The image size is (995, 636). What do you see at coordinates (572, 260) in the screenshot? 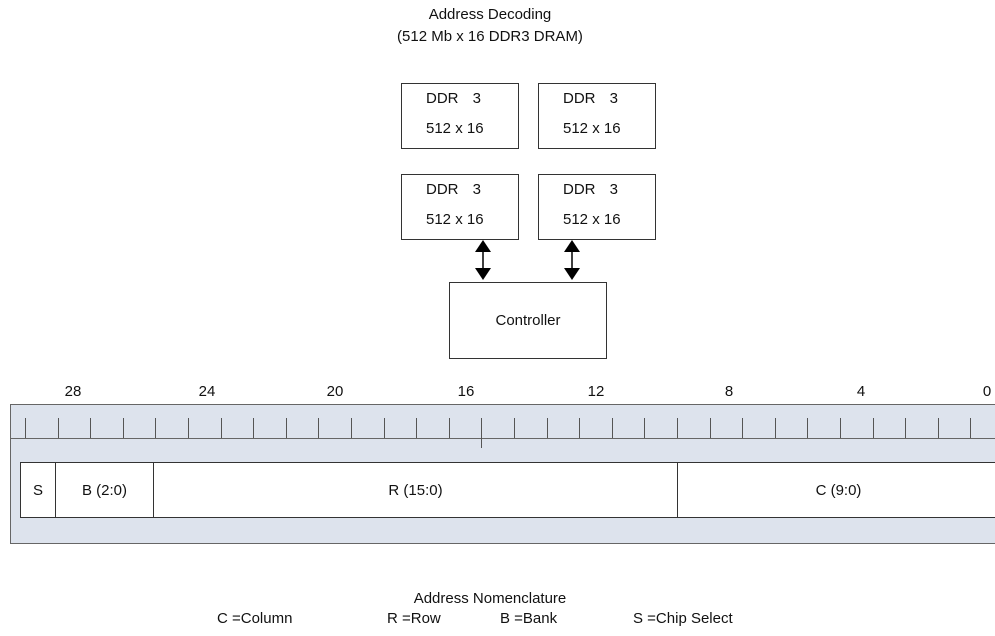
I see `arrow-right-connector` at bounding box center [572, 260].